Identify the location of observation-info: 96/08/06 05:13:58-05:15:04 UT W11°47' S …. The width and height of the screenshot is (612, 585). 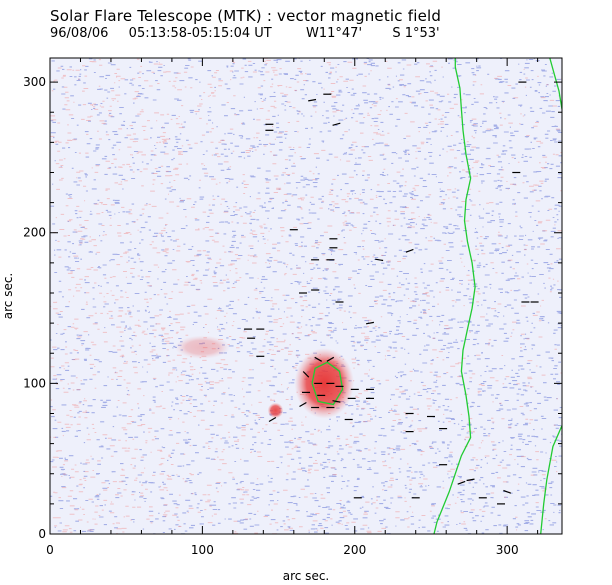
(245, 34).